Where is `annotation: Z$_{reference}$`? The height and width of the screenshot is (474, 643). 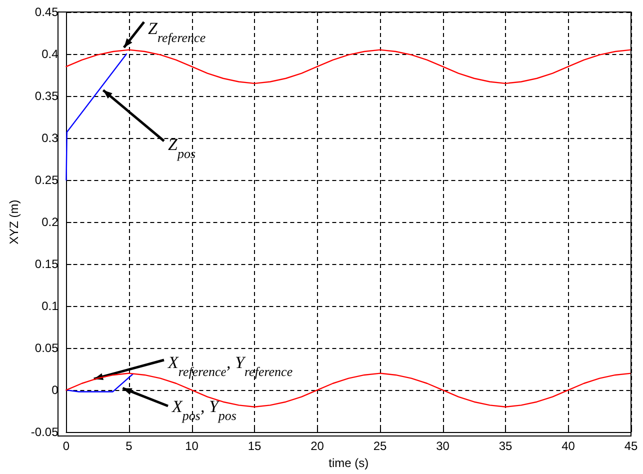
annotation: Z$_{reference}$ is located at coordinates (177, 31).